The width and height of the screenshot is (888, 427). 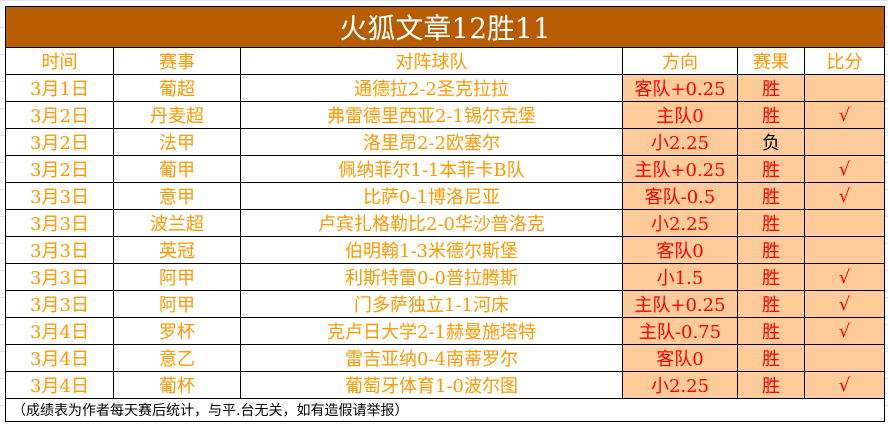 I want to click on header-score: 比分, so click(x=844, y=61).